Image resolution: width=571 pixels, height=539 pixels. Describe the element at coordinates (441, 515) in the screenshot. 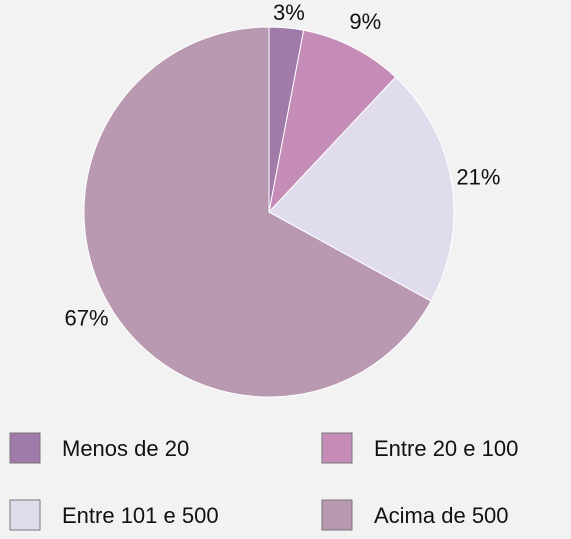

I see `legend-label: Acima de 500` at that location.